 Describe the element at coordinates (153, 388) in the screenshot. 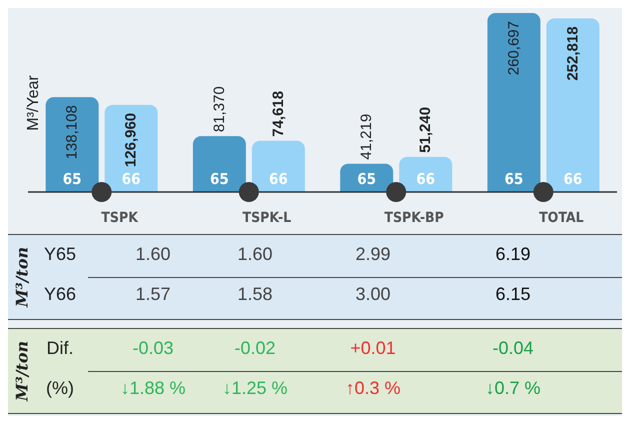

I see `text: ↓1.88 %` at that location.